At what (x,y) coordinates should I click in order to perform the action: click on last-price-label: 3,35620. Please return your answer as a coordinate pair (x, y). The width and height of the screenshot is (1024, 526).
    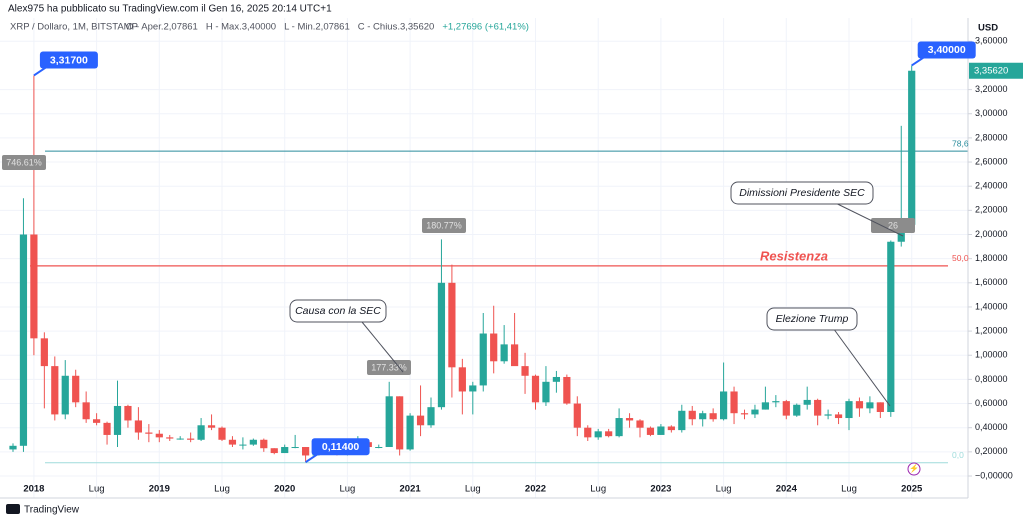
    Looking at the image, I should click on (991, 70).